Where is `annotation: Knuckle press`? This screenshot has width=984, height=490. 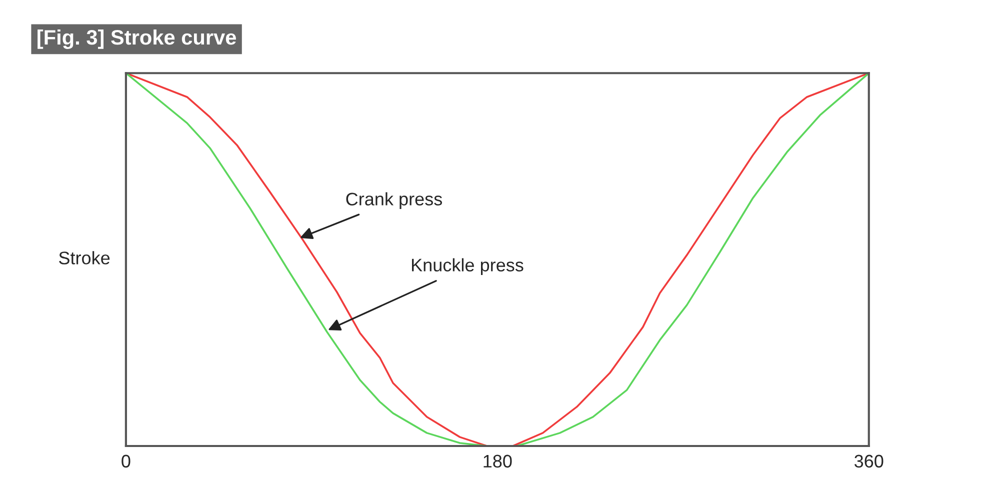
annotation: Knuckle press is located at coordinates (468, 267).